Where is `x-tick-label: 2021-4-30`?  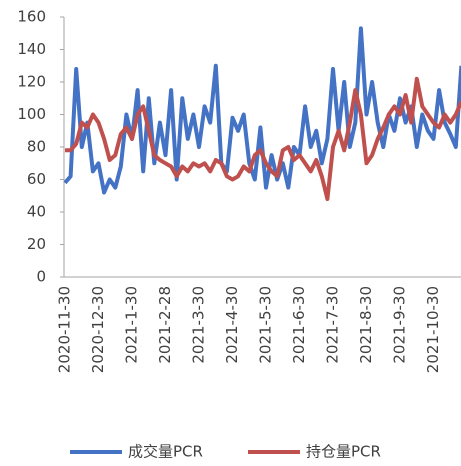
x-tick-label: 2021-4-30 is located at coordinates (232, 325).